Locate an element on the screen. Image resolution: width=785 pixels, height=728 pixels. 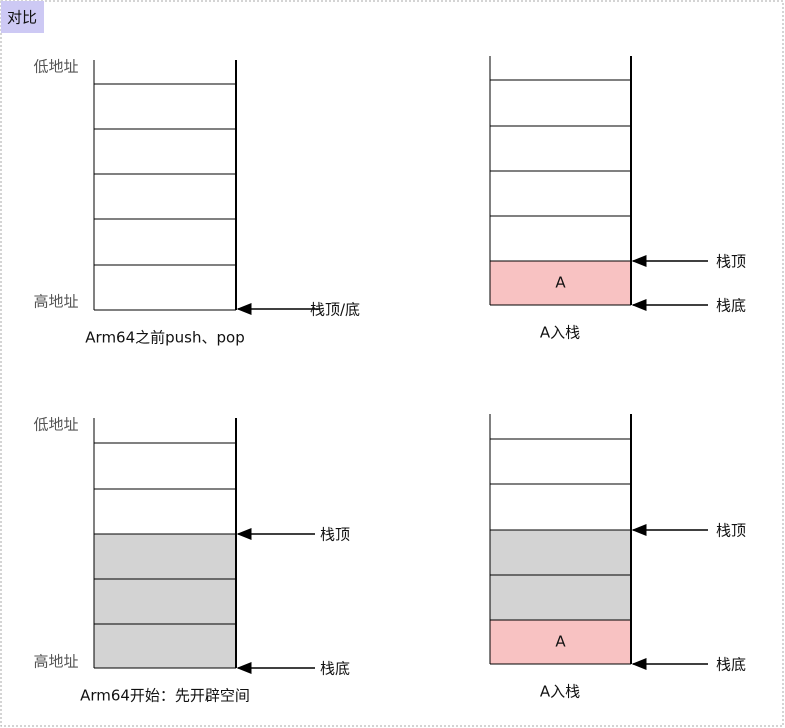
tag-box is located at coordinates (22, 17).